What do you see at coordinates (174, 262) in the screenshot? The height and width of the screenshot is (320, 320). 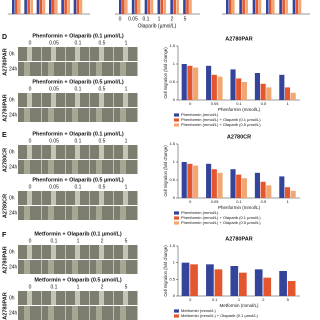 I see `y-tick-label: 1` at bounding box center [174, 262].